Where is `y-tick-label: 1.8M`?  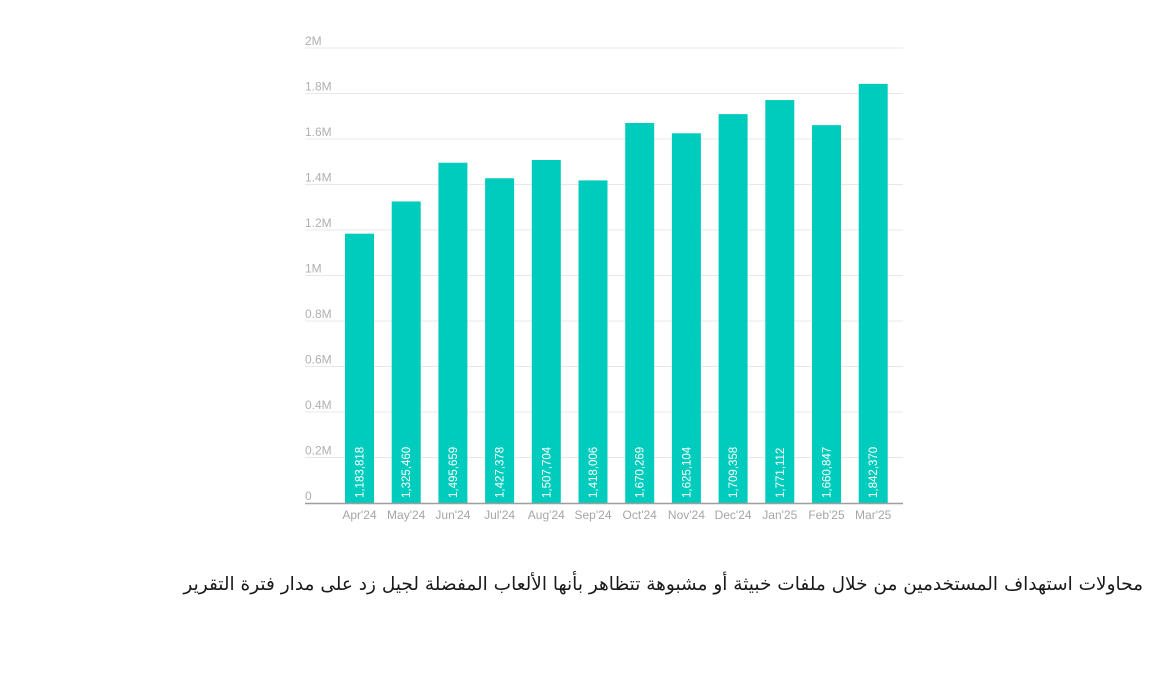 y-tick-label: 1.8M is located at coordinates (318, 87).